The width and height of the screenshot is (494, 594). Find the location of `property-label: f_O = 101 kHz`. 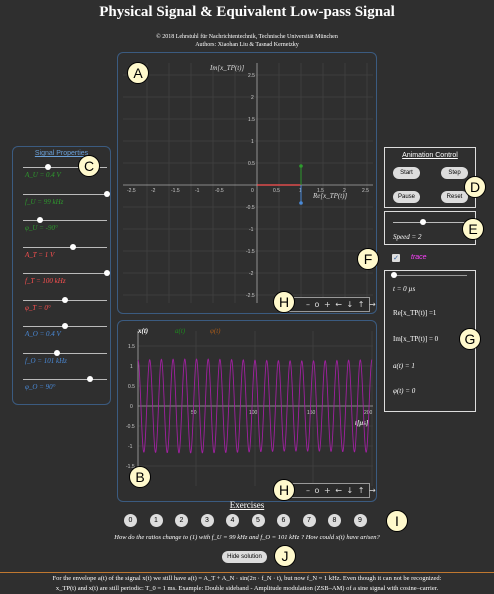

property-label: f_O = 101 kHz is located at coordinates (46, 360).